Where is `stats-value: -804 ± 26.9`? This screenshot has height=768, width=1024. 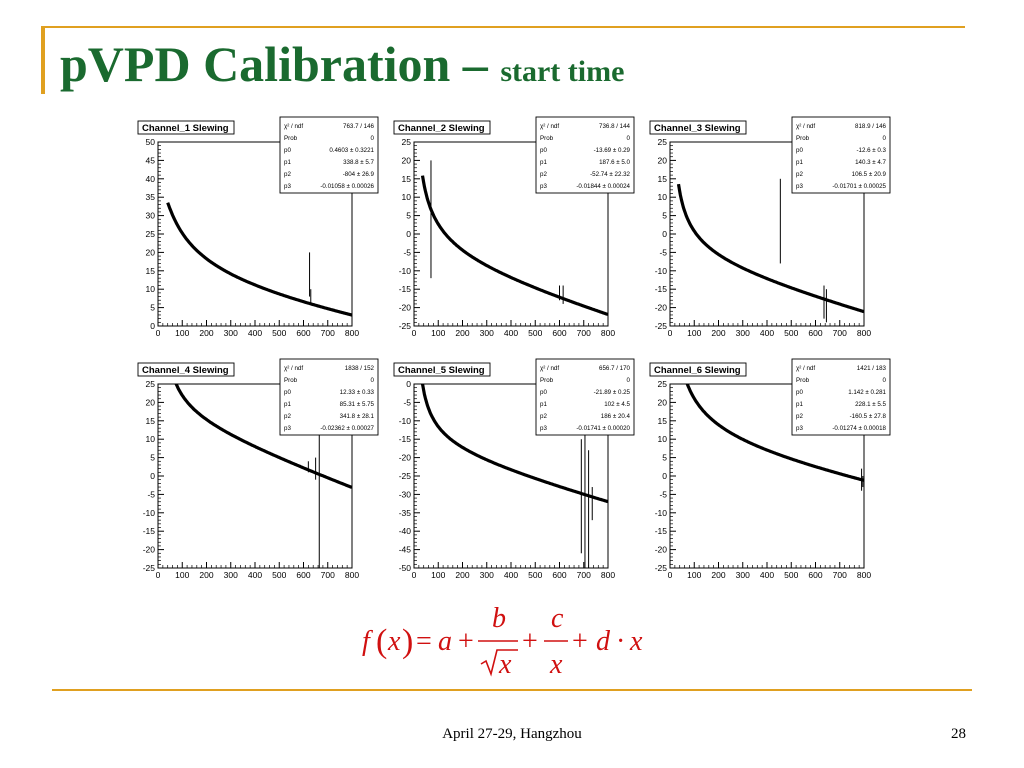 stats-value: -804 ± 26.9 is located at coordinates (359, 174).